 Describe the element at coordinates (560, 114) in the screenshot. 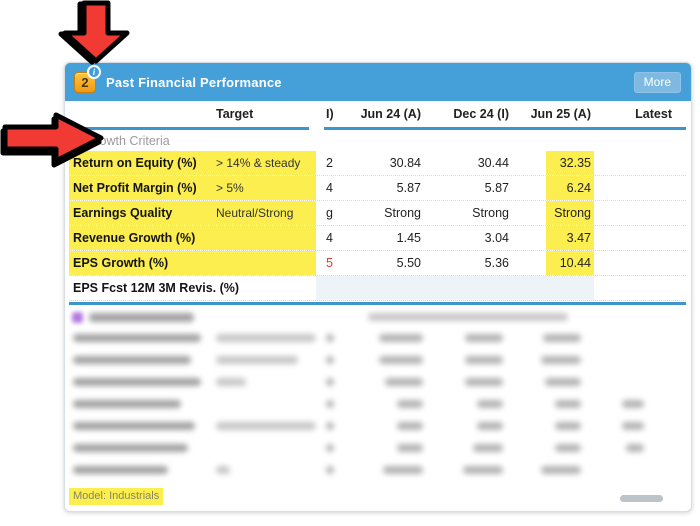

I see `column-header-jun25: Jun 25 (A)` at that location.